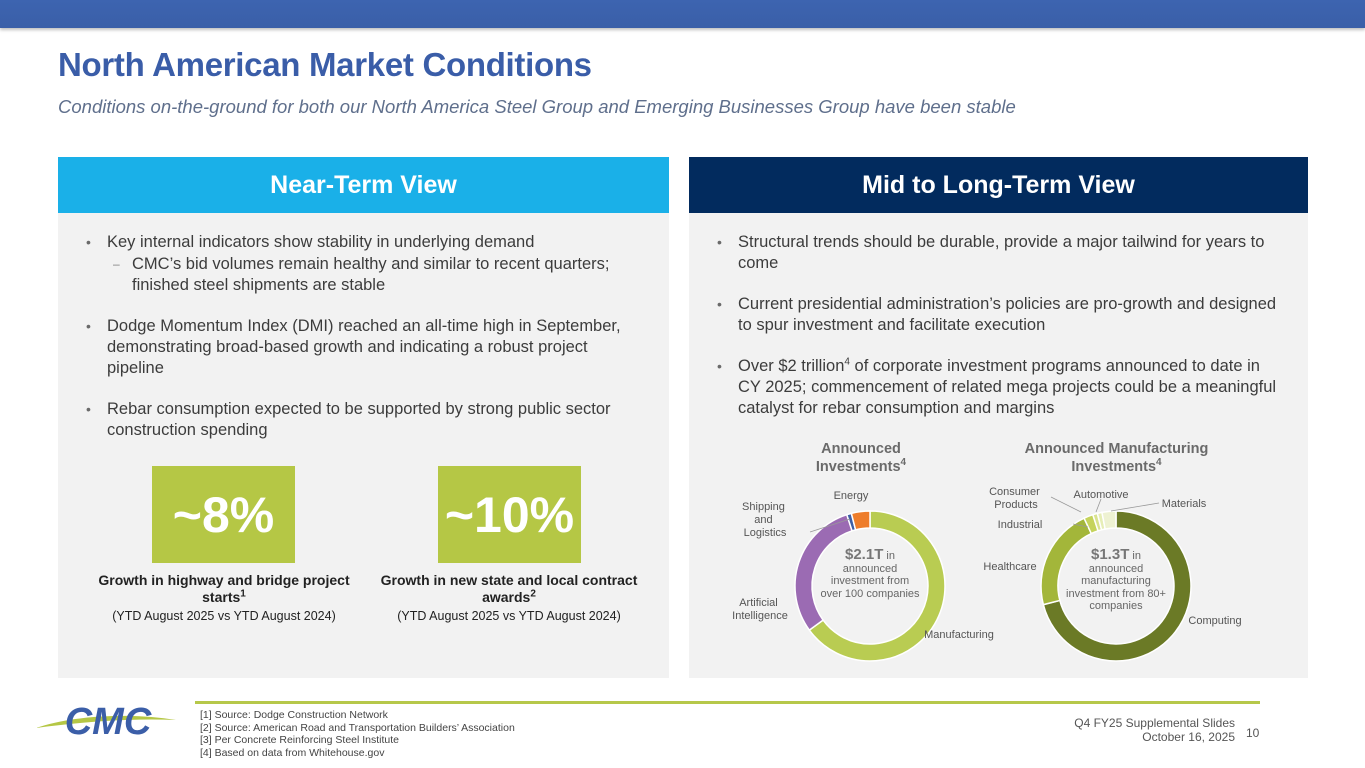 This screenshot has width=1365, height=768. Describe the element at coordinates (1066, 504) in the screenshot. I see `leader-consumer` at that location.